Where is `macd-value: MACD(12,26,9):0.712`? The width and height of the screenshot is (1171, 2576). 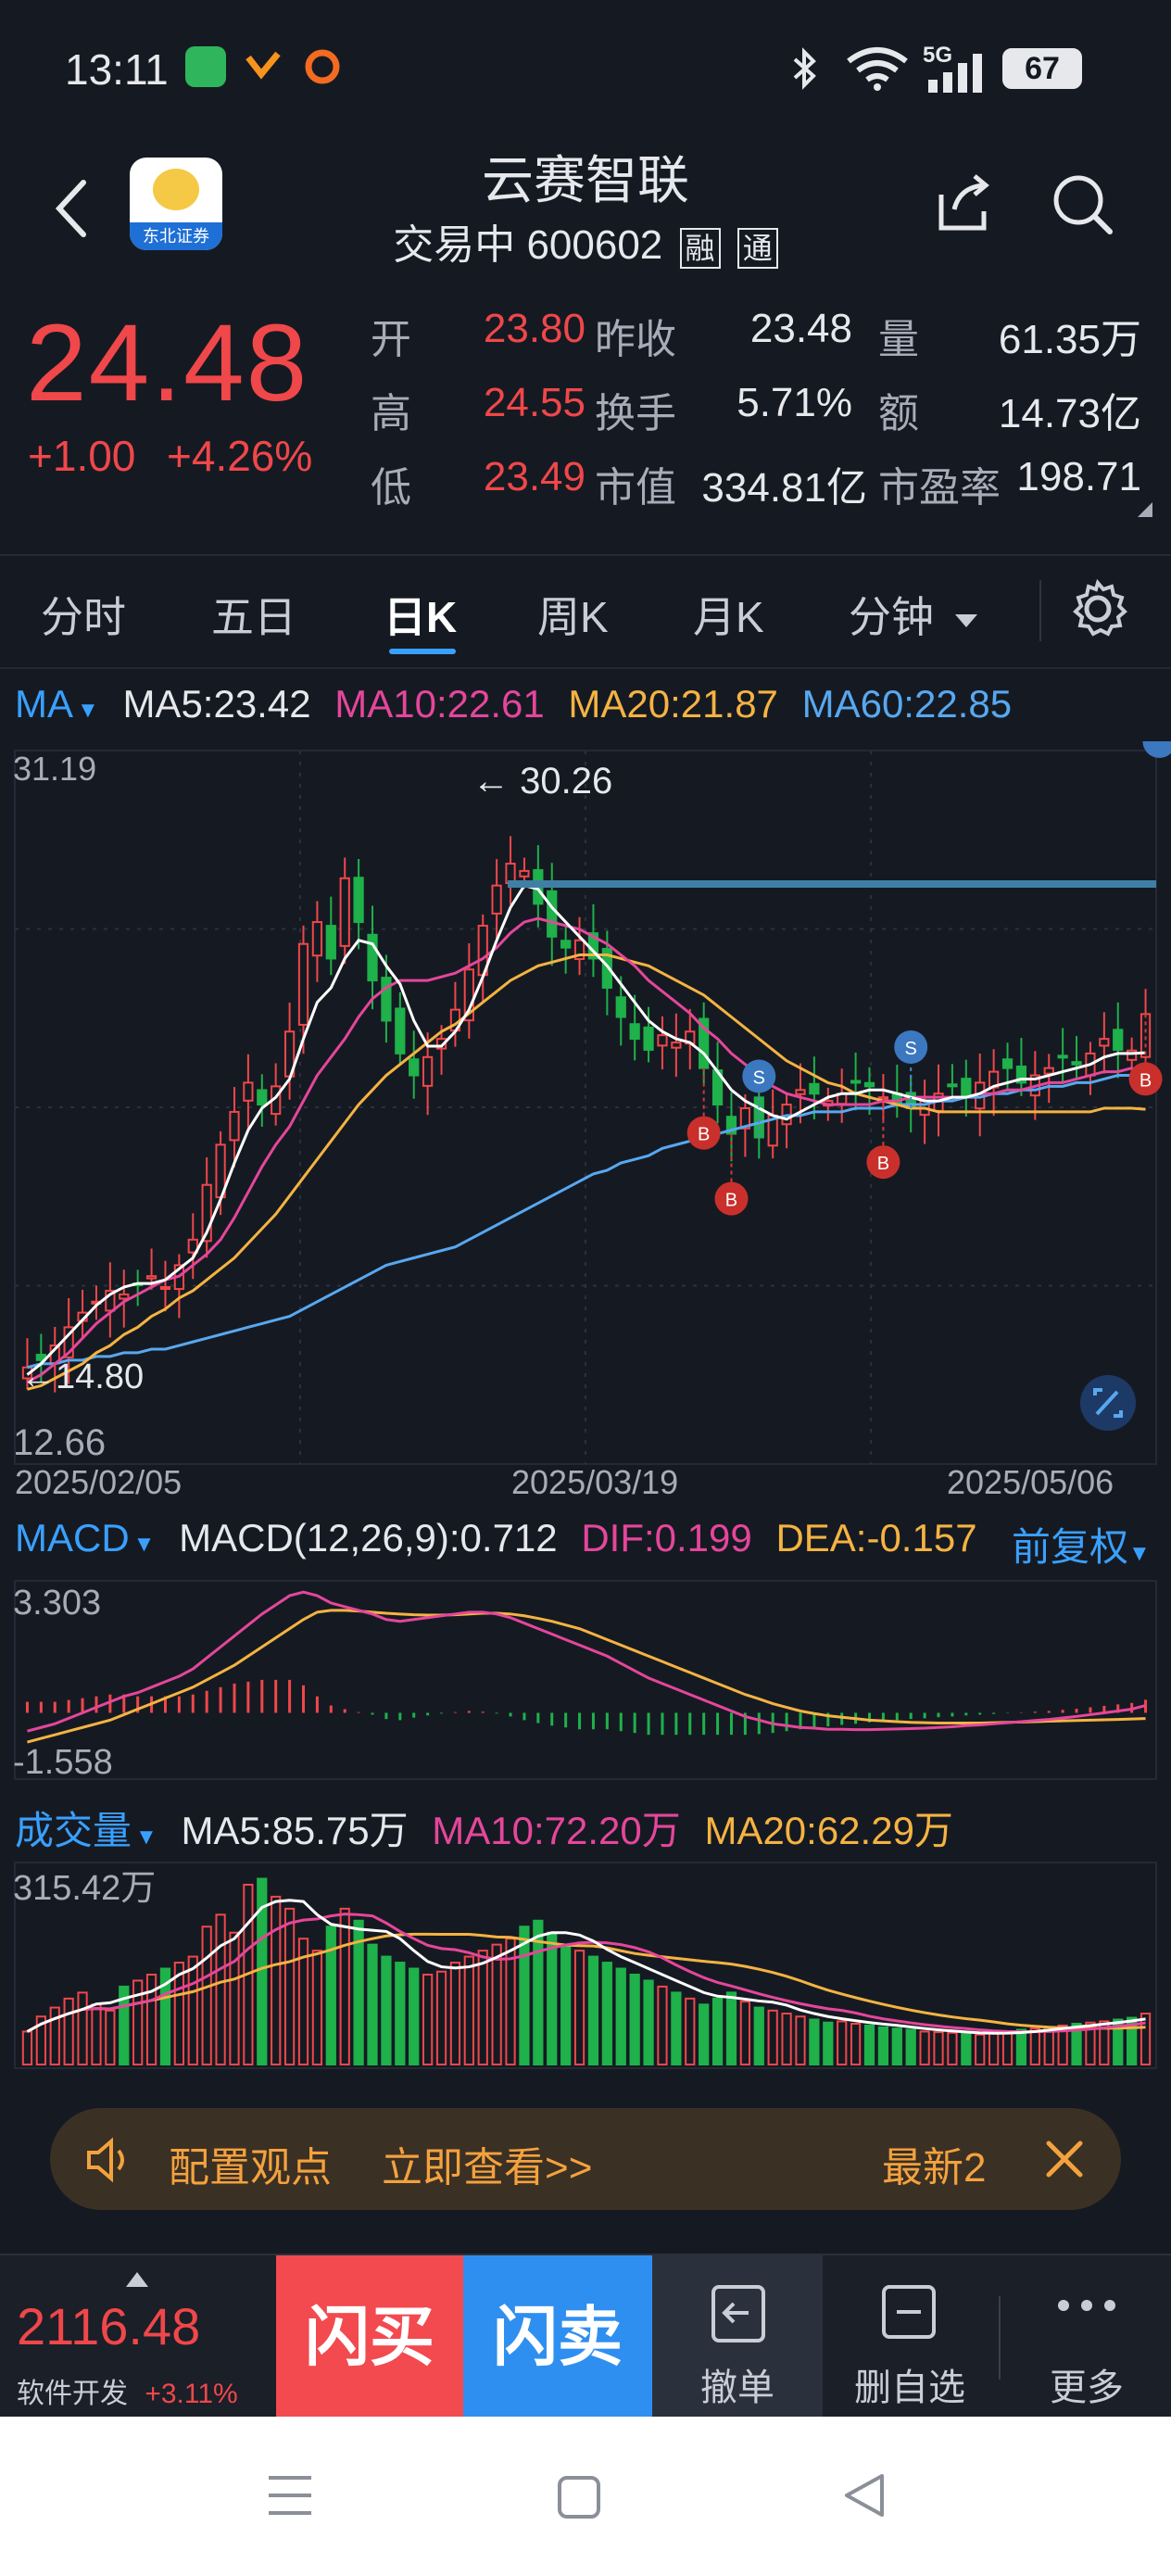 macd-value: MACD(12,26,9):0.712 is located at coordinates (368, 1538).